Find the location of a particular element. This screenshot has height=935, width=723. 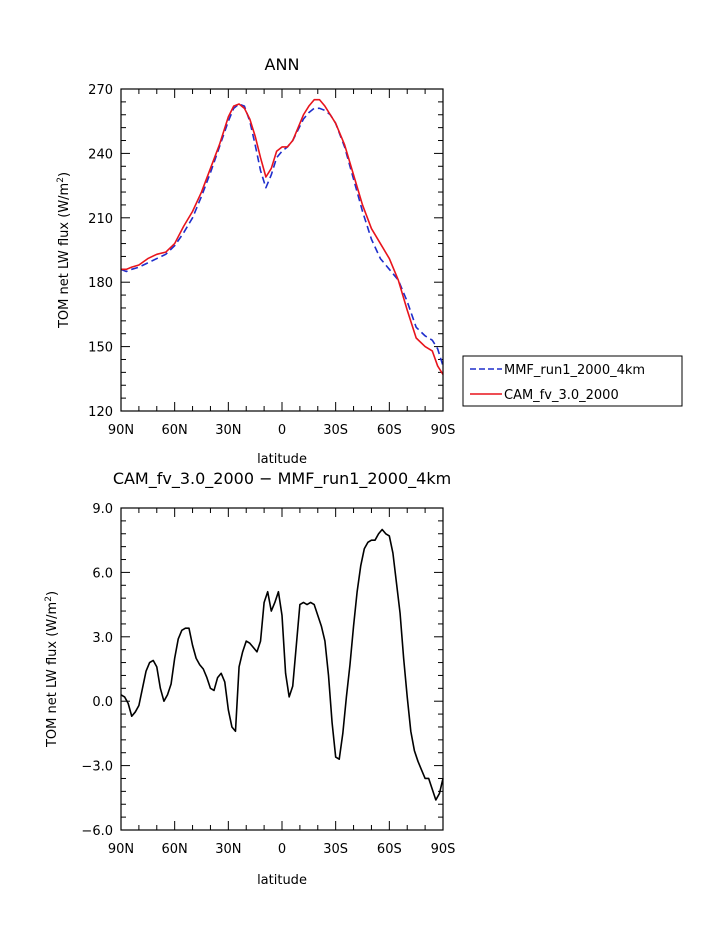

top-series-line-mmf-run1-2000-4km is located at coordinates (282, 235).